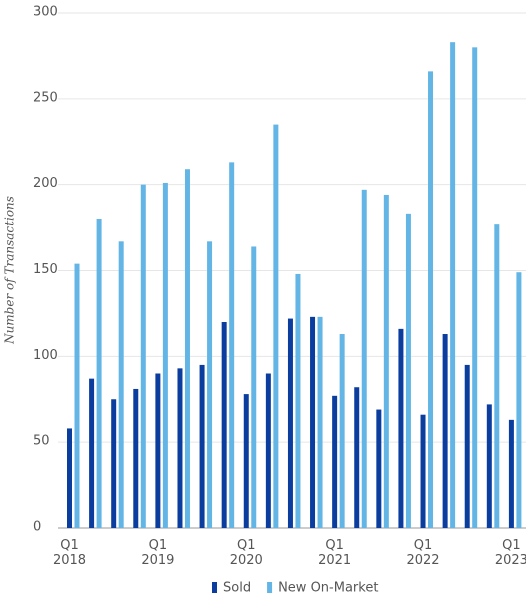 This screenshot has height=596, width=526. Describe the element at coordinates (45, 183) in the screenshot. I see `y-tick-label: 200` at that location.